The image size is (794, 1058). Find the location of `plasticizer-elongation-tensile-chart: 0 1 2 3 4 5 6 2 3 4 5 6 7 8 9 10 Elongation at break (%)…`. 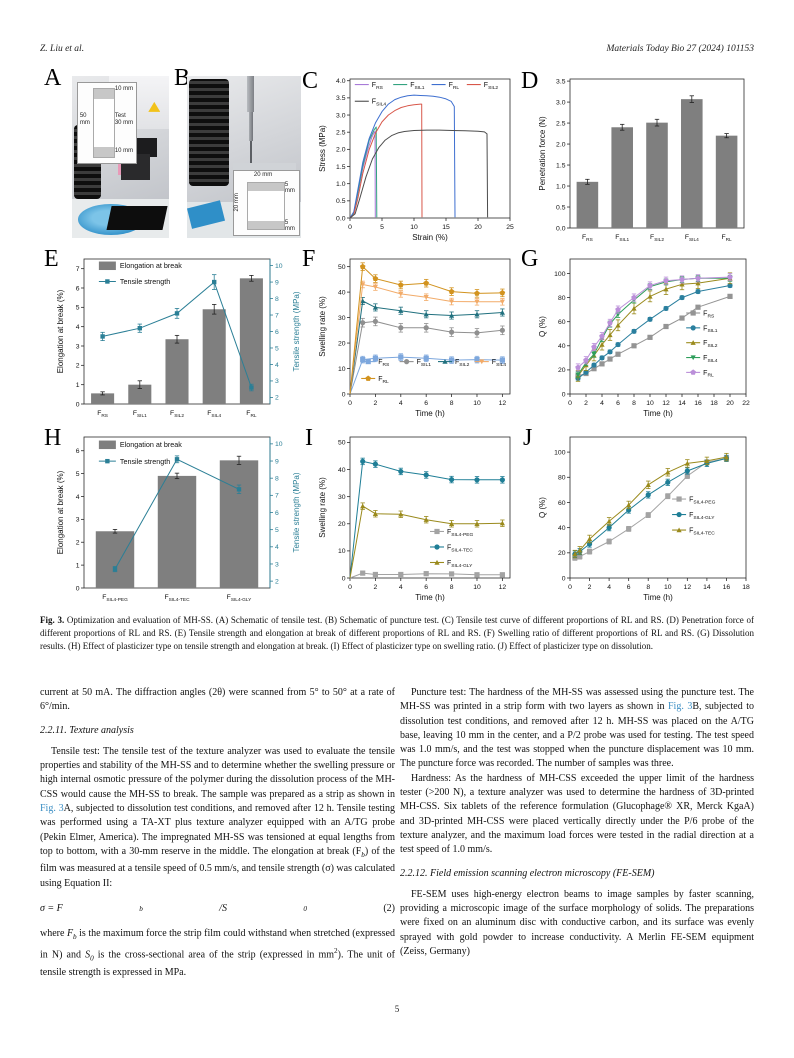

plasticizer-elongation-tensile-chart: 0 1 2 3 4 5 6 2 3 4 5 6 7 8 9 10 Elongation at break (%)… is located at coordinates (178, 519).